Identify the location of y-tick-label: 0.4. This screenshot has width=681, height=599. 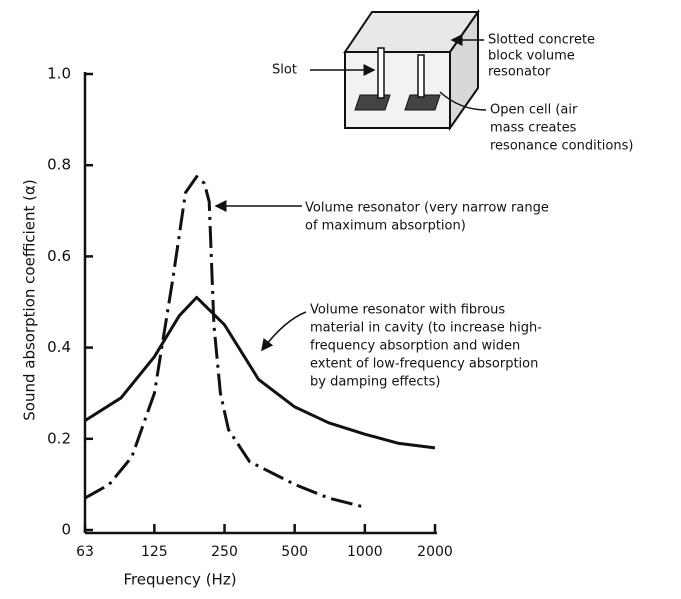
(59, 347).